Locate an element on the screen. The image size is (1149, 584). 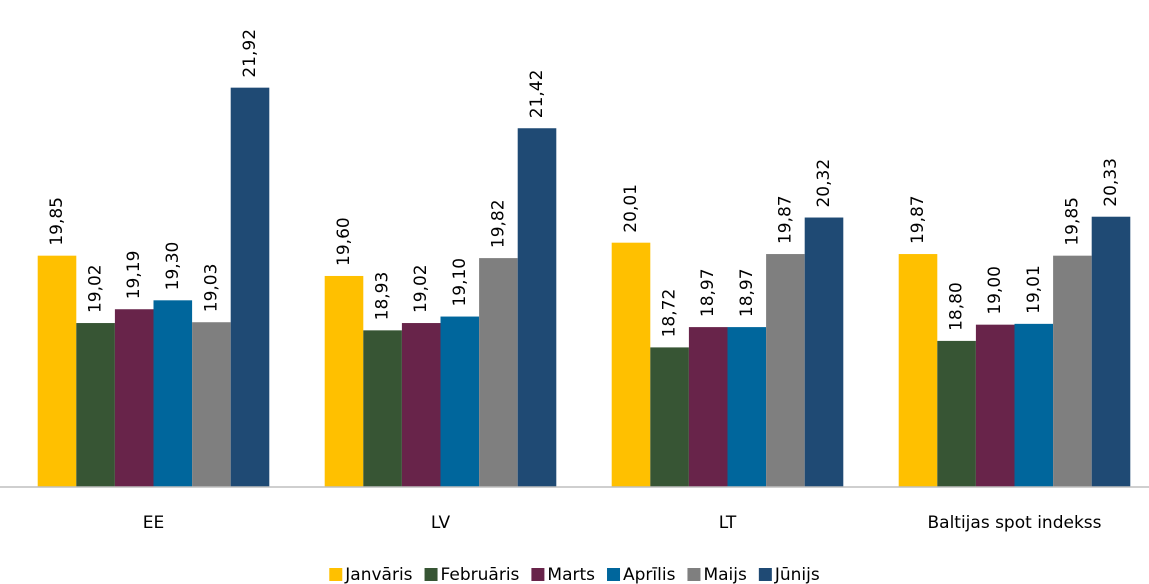
value-label: 19,60 is located at coordinates (344, 241).